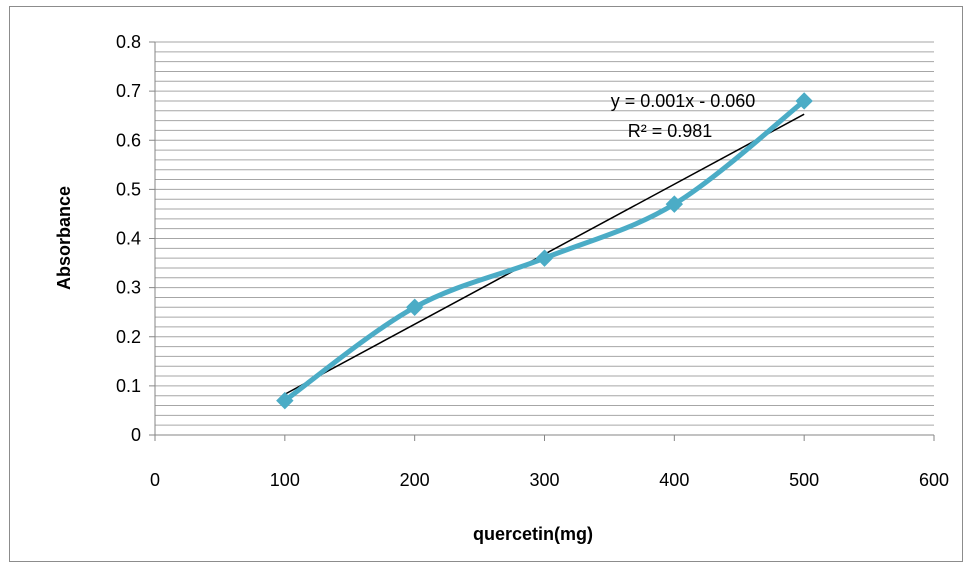  What do you see at coordinates (415, 480) in the screenshot?
I see `x-tick-label: 200` at bounding box center [415, 480].